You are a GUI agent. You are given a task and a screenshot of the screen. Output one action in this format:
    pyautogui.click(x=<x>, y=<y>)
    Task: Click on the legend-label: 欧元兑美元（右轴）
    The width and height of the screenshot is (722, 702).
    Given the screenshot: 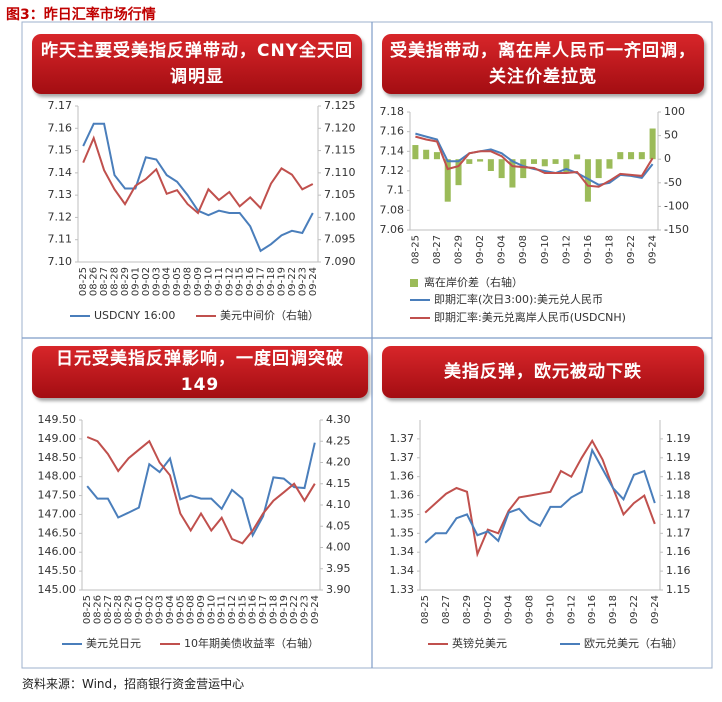 What is the action you would take?
    pyautogui.click(x=633, y=643)
    